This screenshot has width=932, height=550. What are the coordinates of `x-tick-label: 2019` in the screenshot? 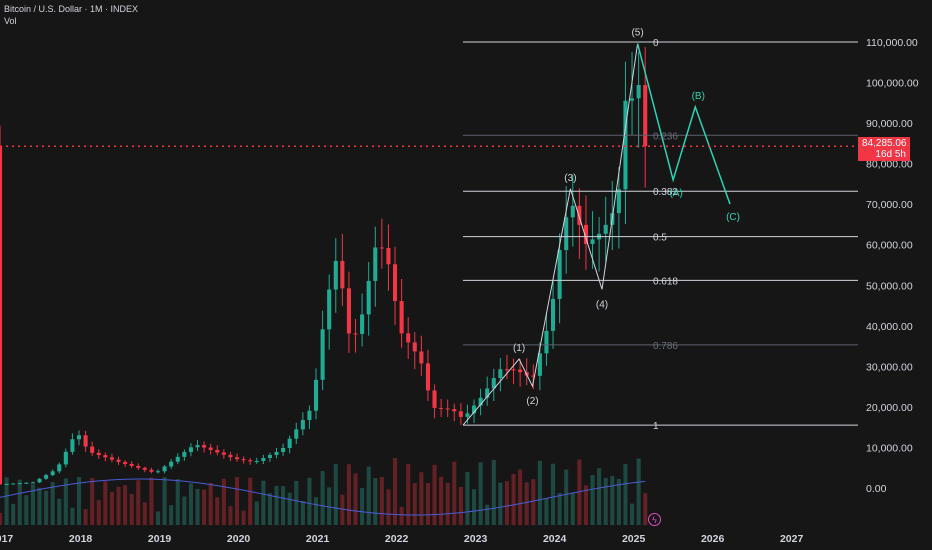 It's located at (160, 539).